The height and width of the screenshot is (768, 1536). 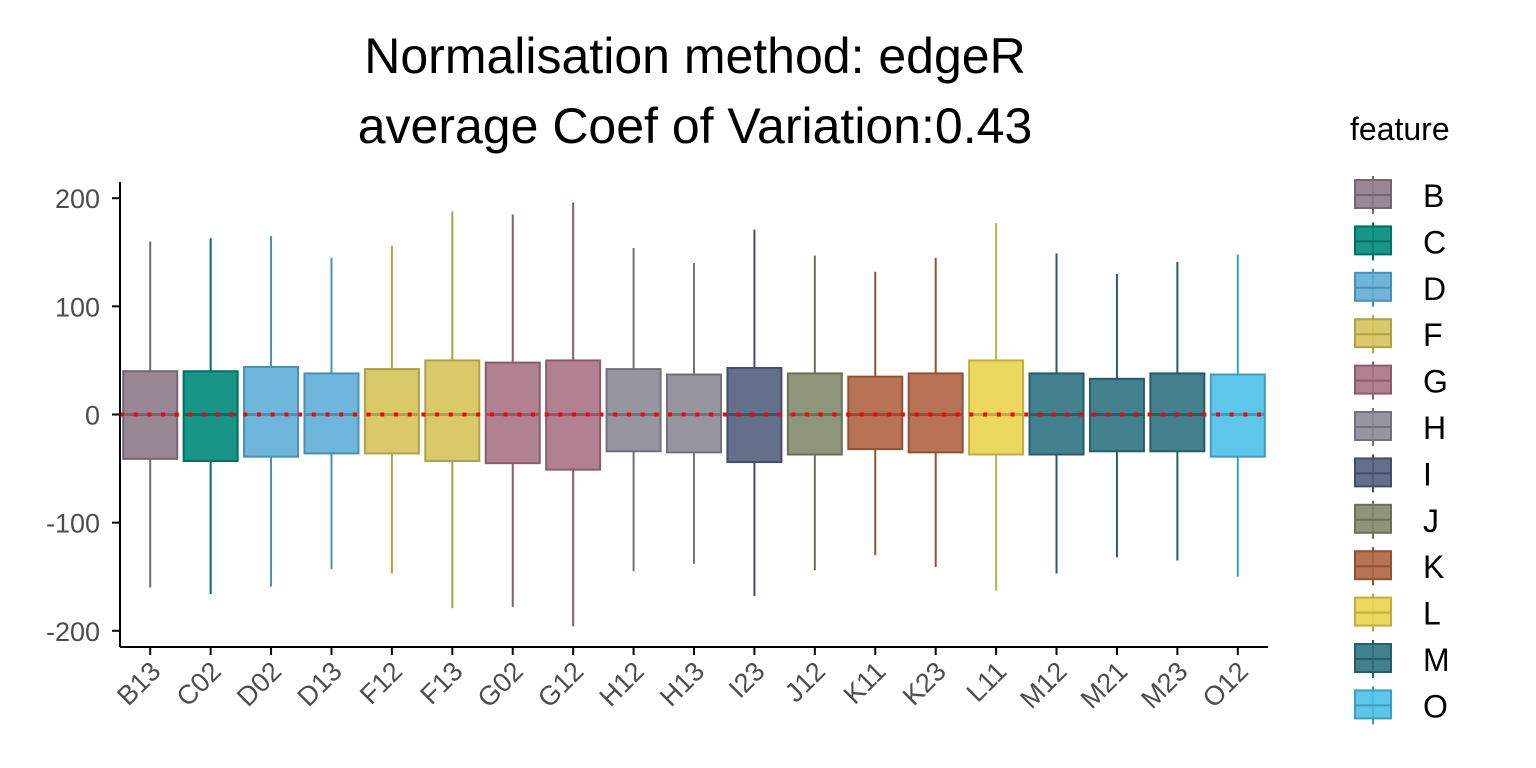 What do you see at coordinates (1427, 474) in the screenshot?
I see `legend-label: I` at bounding box center [1427, 474].